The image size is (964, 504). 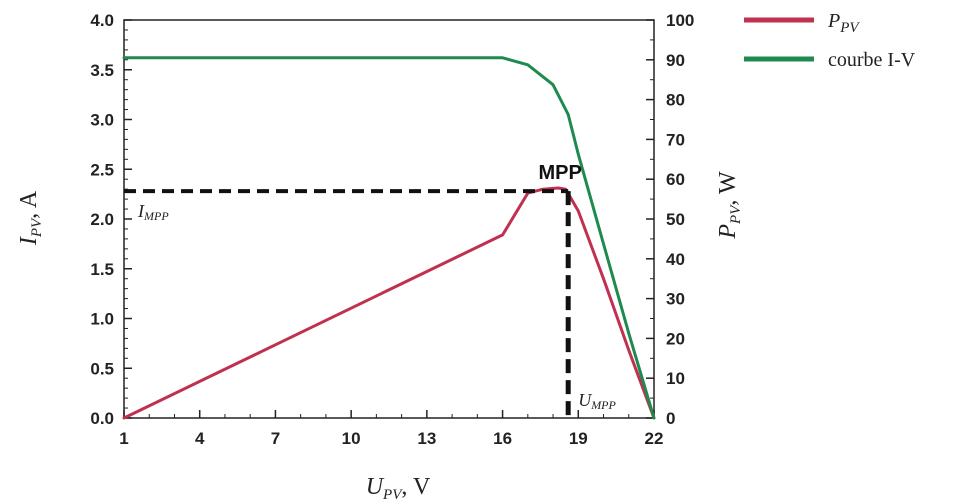 I want to click on right-tick-label: 30, so click(x=675, y=299).